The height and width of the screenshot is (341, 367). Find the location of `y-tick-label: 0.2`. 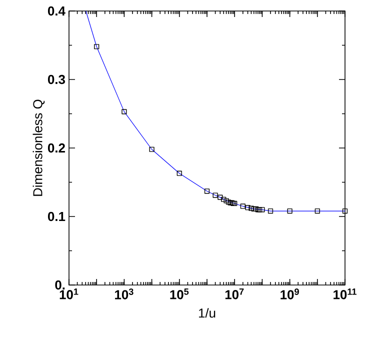

y-tick-label: 0.2 is located at coordinates (56, 148).